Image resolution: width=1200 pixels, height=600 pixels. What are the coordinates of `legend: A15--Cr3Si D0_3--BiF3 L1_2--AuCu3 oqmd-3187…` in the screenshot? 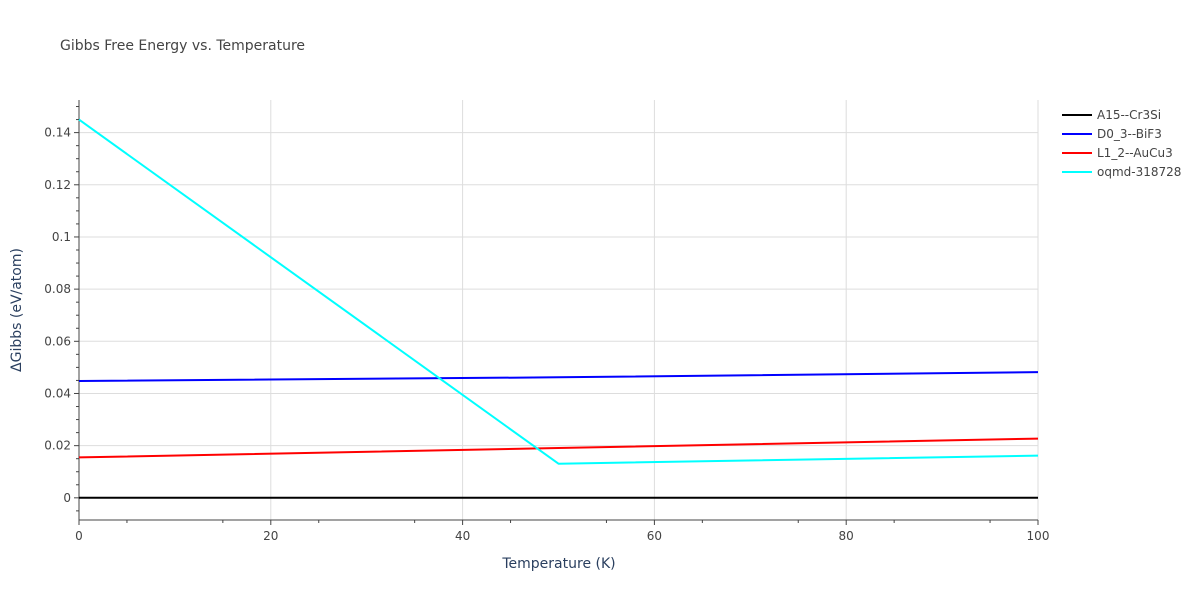 It's located at (1121, 143).